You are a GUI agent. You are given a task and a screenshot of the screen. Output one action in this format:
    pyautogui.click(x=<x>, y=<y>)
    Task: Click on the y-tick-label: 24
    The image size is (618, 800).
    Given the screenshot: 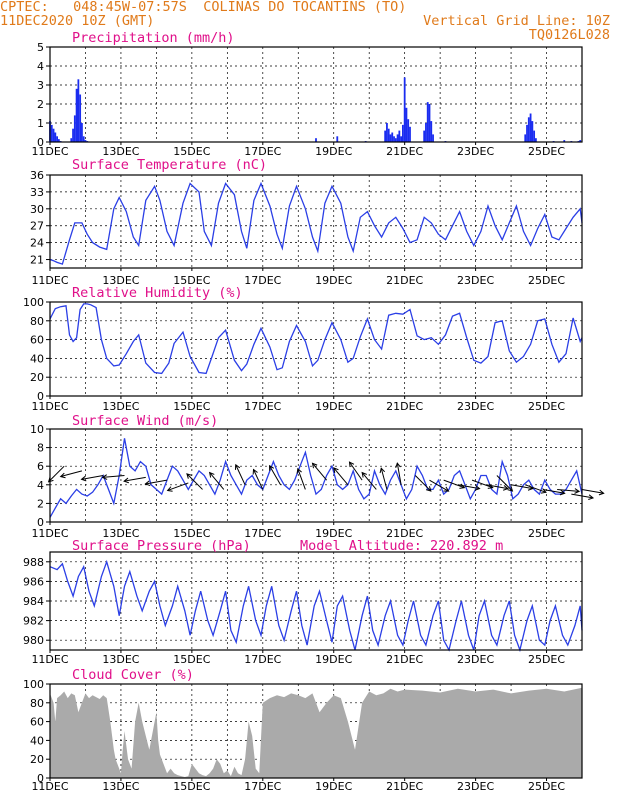 What is the action you would take?
    pyautogui.click(x=37, y=243)
    